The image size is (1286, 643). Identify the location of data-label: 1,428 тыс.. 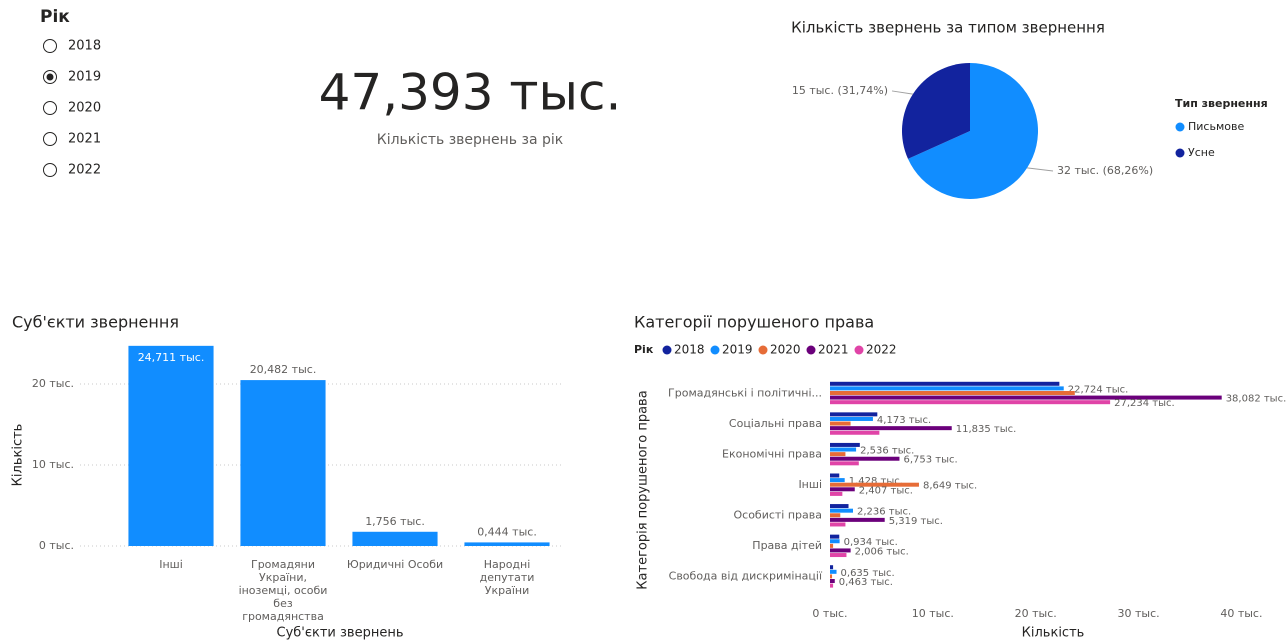
(876, 481).